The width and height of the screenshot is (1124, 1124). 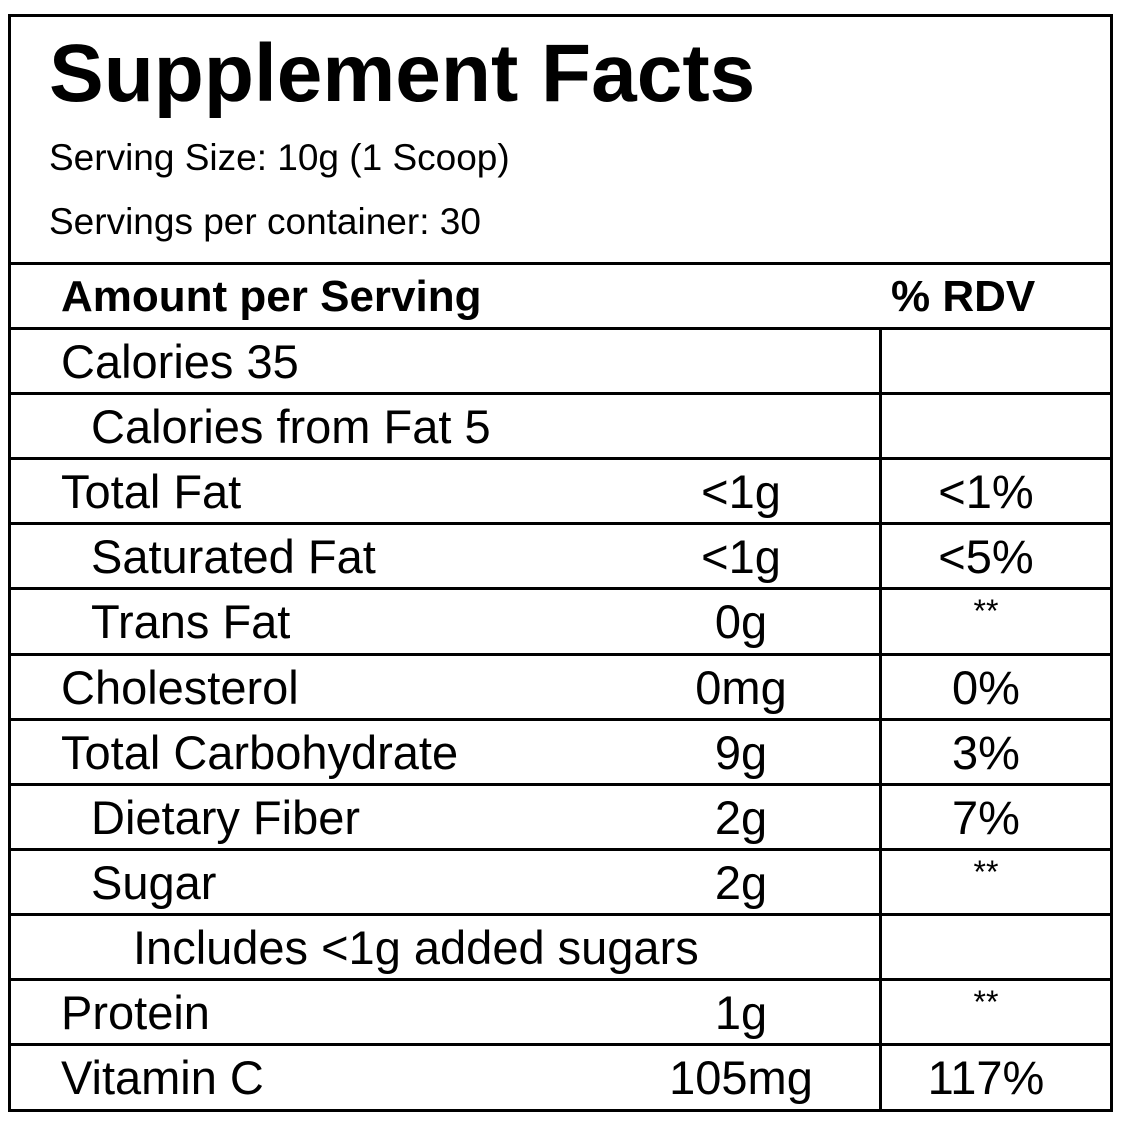 What do you see at coordinates (416, 947) in the screenshot?
I see `nutrient-name: Includes <1g added sugars` at bounding box center [416, 947].